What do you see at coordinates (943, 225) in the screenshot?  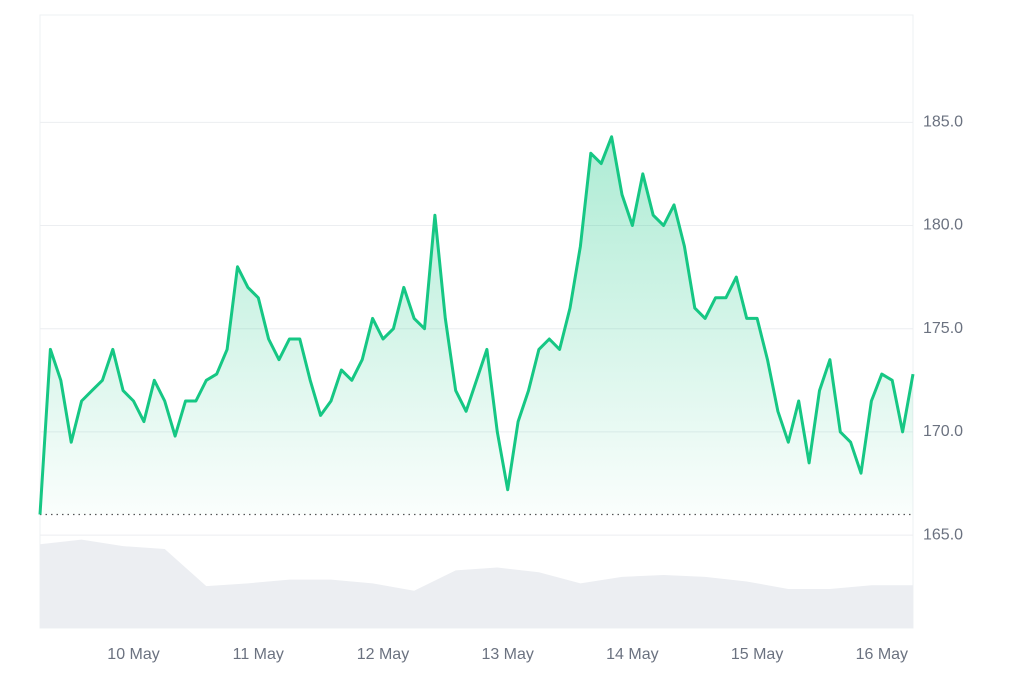 I see `y-tick-label: 180.0` at bounding box center [943, 225].